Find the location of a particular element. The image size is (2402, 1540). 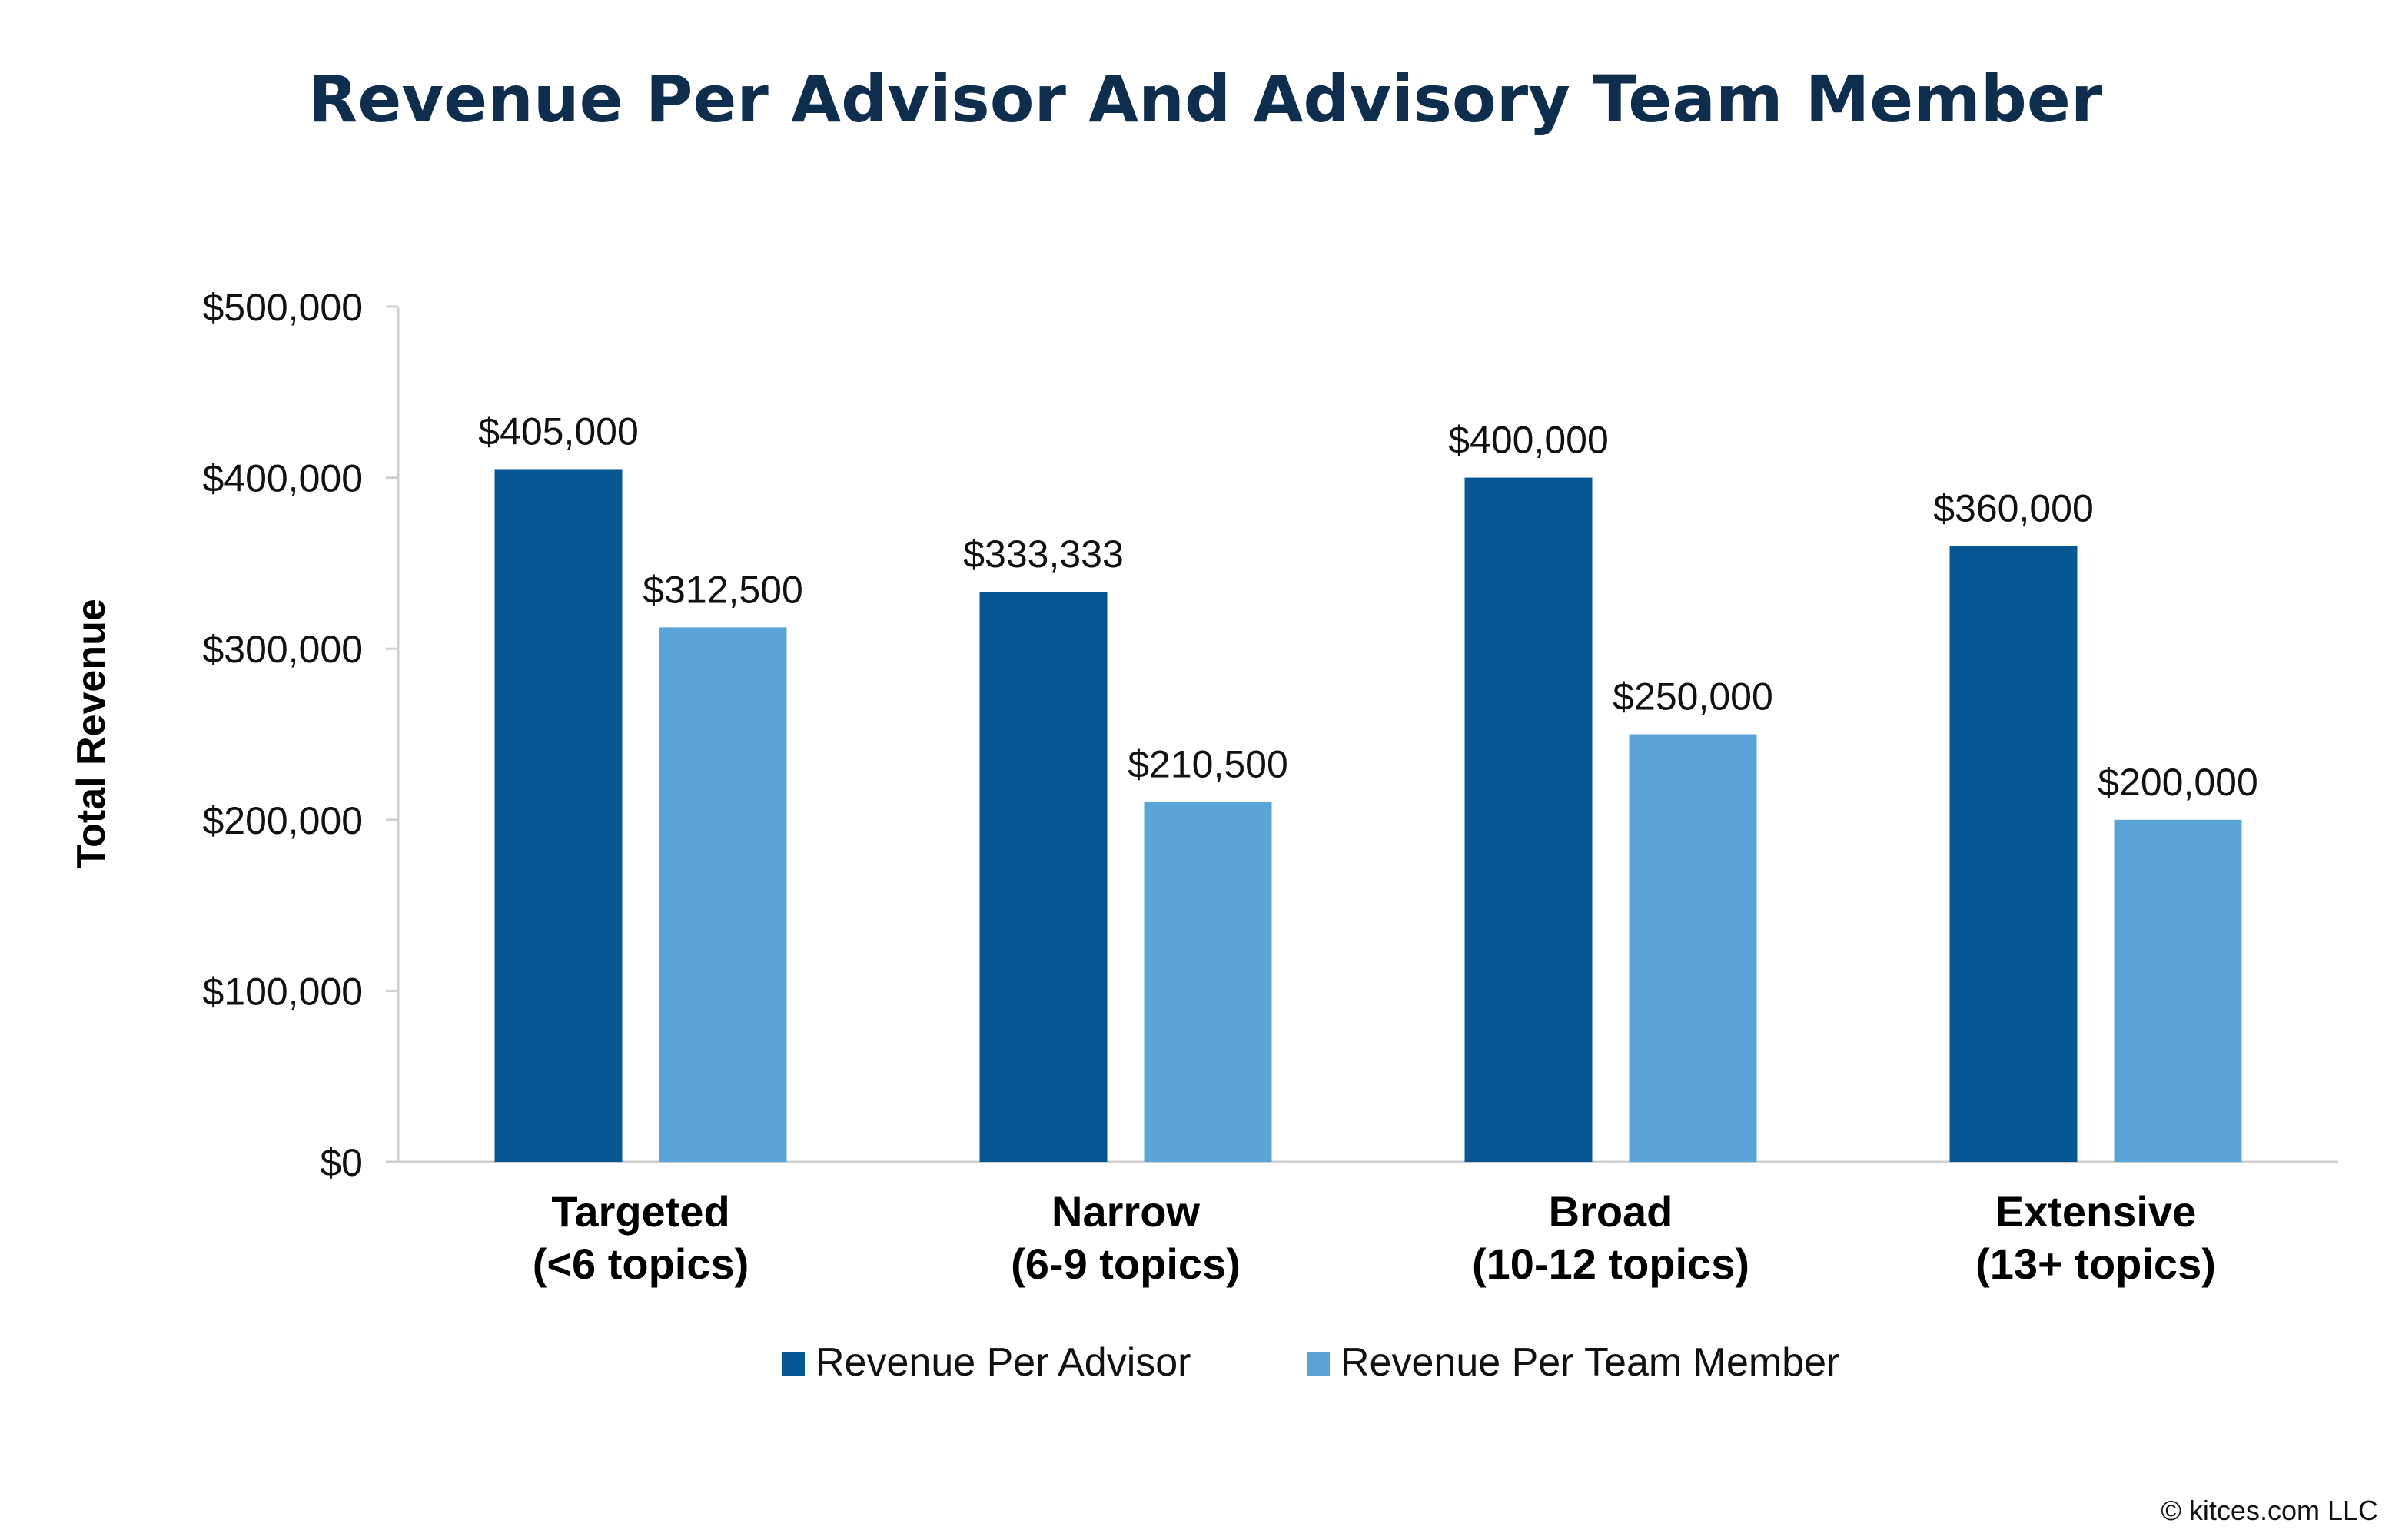

x-tick-label: Extensive is located at coordinates (2096, 1211).